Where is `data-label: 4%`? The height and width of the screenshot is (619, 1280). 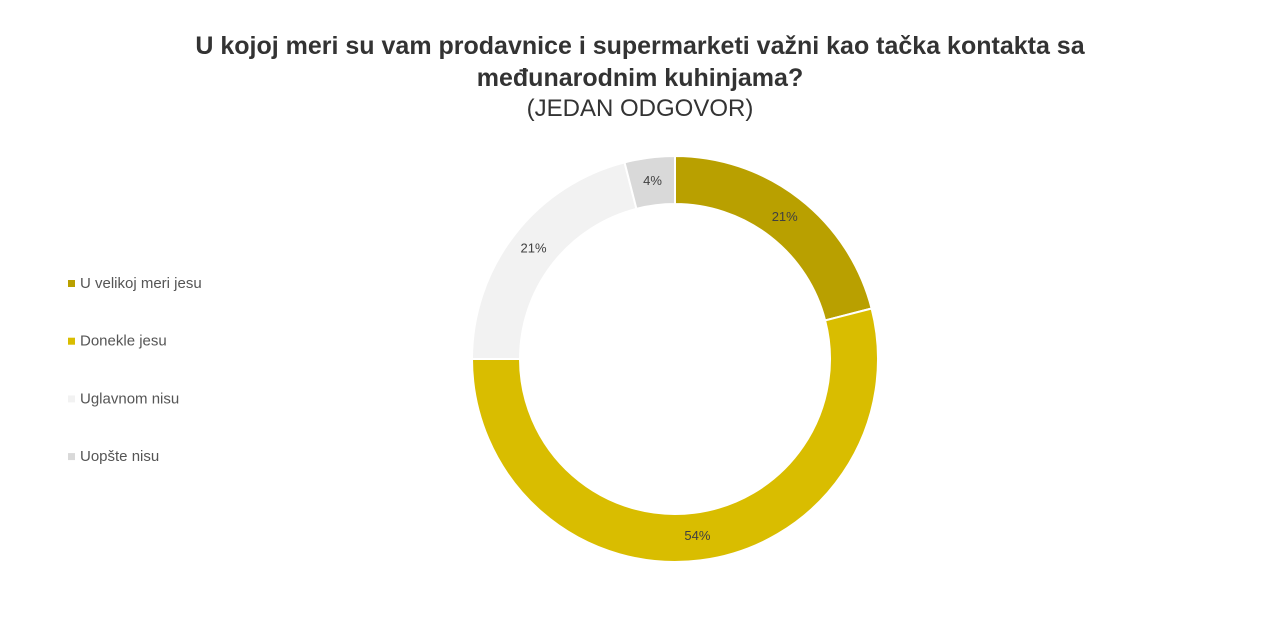
data-label: 4% is located at coordinates (652, 180).